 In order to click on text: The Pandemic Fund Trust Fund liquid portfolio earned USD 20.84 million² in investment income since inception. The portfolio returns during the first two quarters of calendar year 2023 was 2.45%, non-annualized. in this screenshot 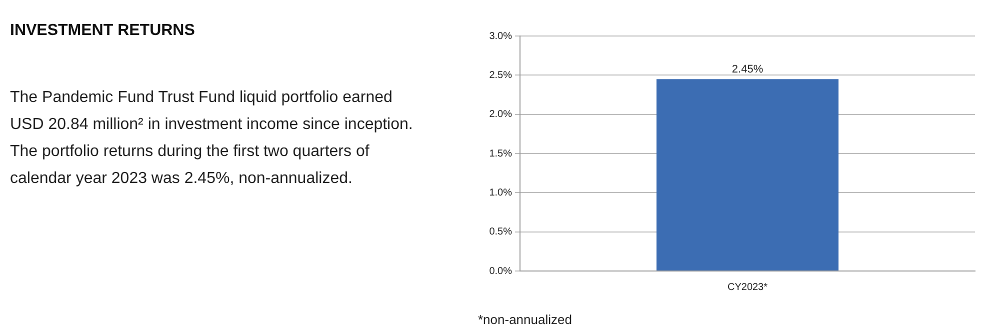, I will do `click(212, 138)`.